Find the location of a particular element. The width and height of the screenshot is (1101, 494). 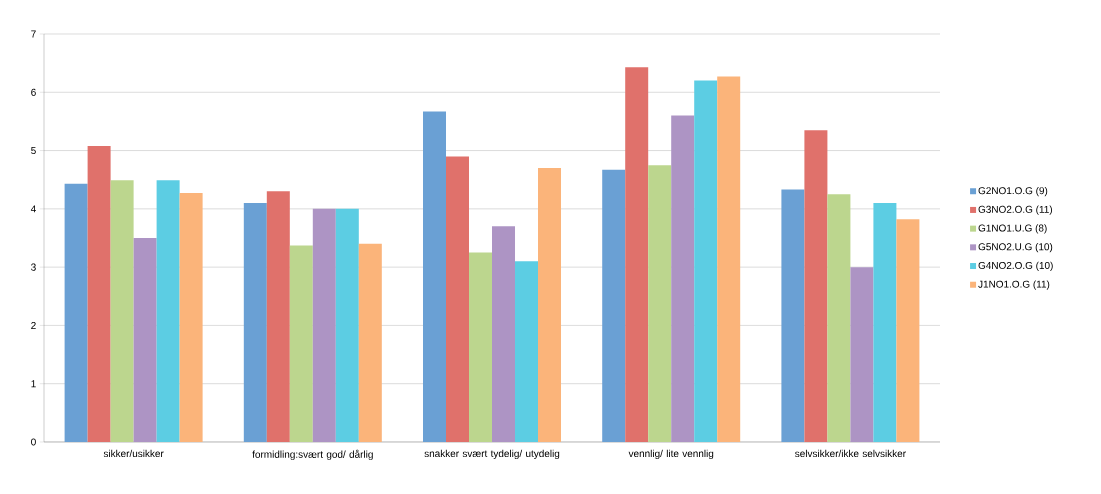

y-tick-label: 2 is located at coordinates (33, 325).